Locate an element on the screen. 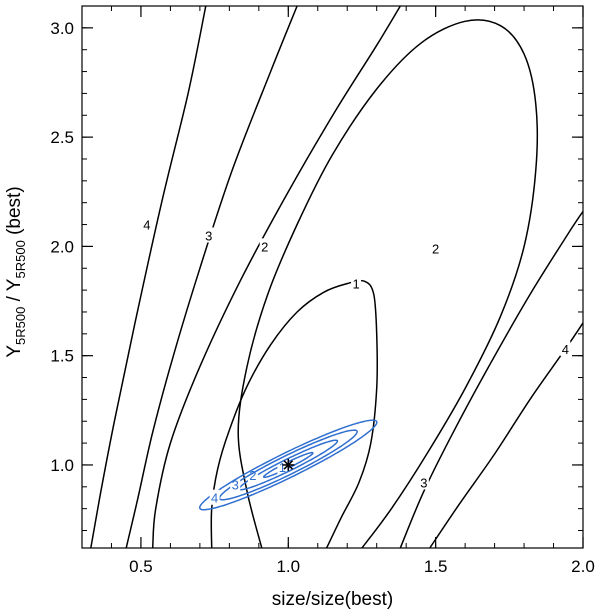 This screenshot has width=600, height=614. y-axis-label-sub: 5R500 is located at coordinates (20, 326).